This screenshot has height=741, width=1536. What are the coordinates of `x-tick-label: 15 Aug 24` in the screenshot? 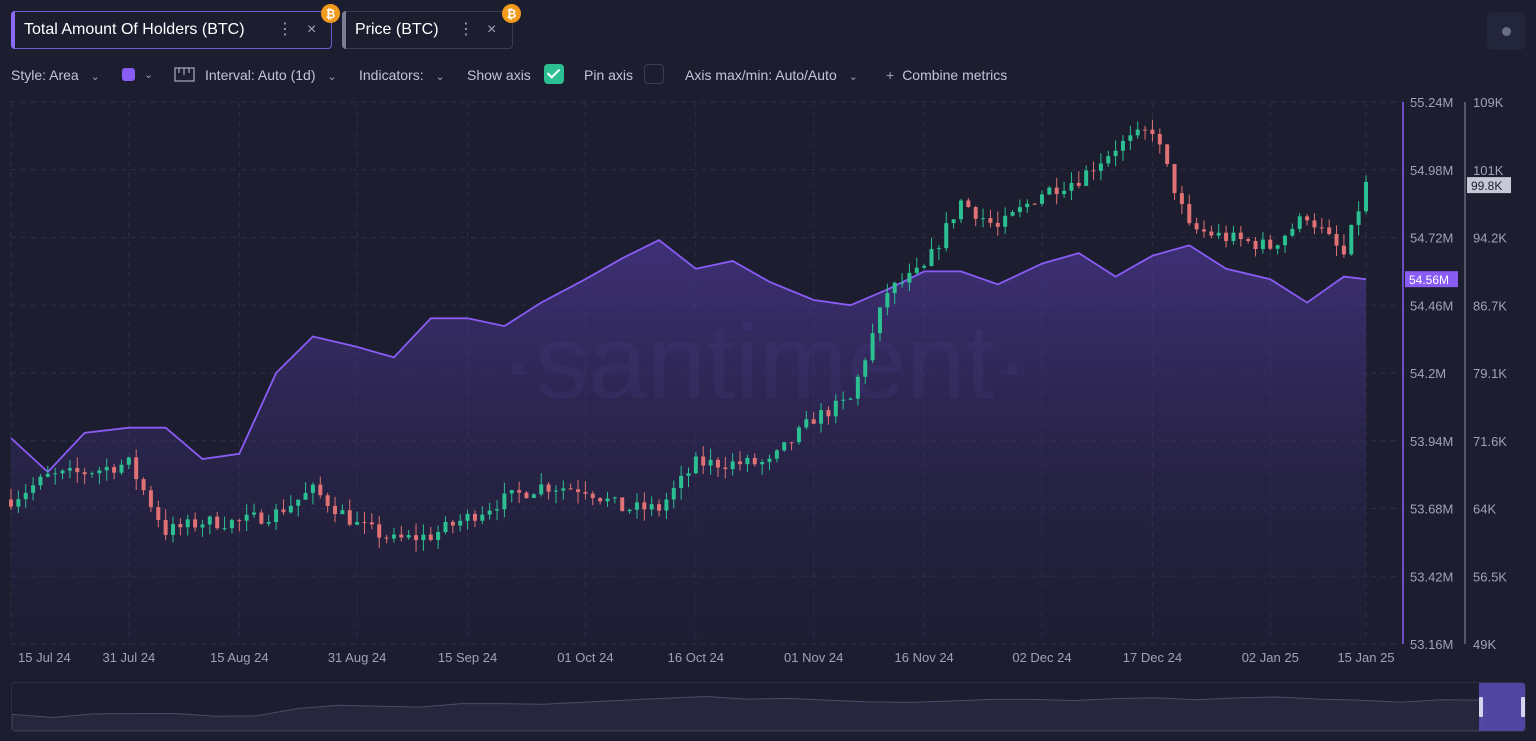 It's located at (239, 657).